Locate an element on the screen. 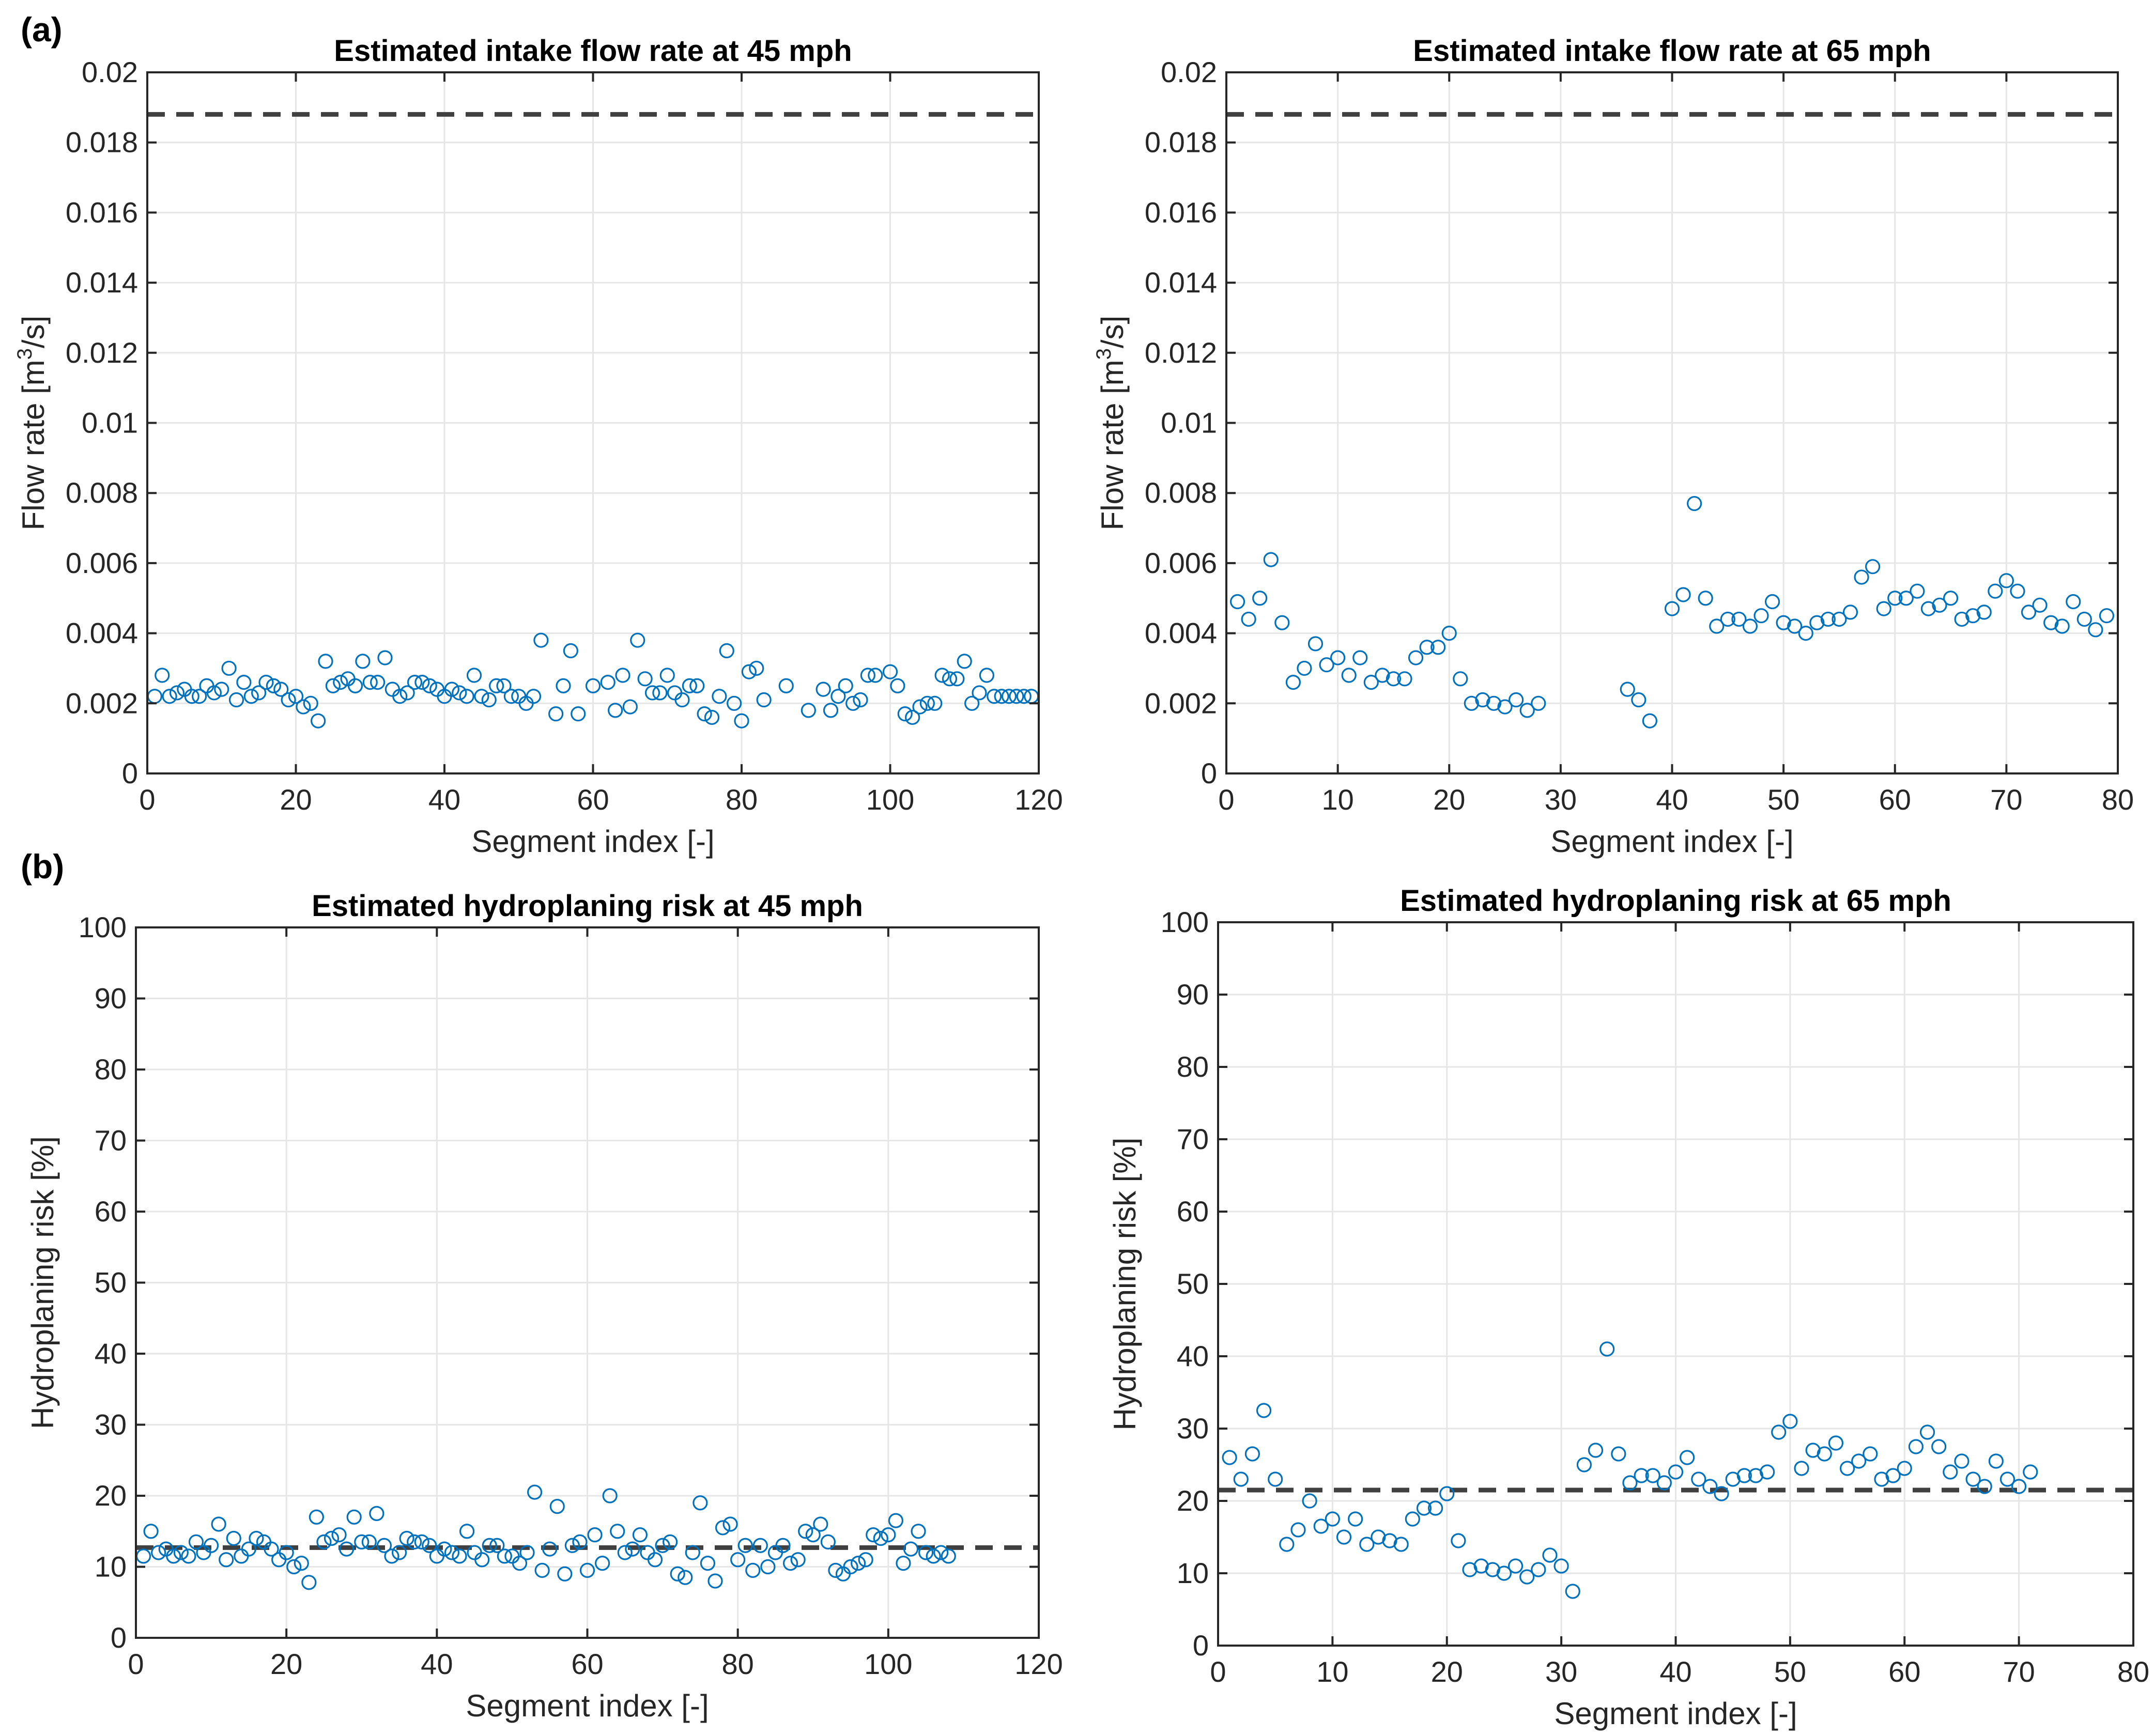  y-tick-label: 60 is located at coordinates (111, 1212).